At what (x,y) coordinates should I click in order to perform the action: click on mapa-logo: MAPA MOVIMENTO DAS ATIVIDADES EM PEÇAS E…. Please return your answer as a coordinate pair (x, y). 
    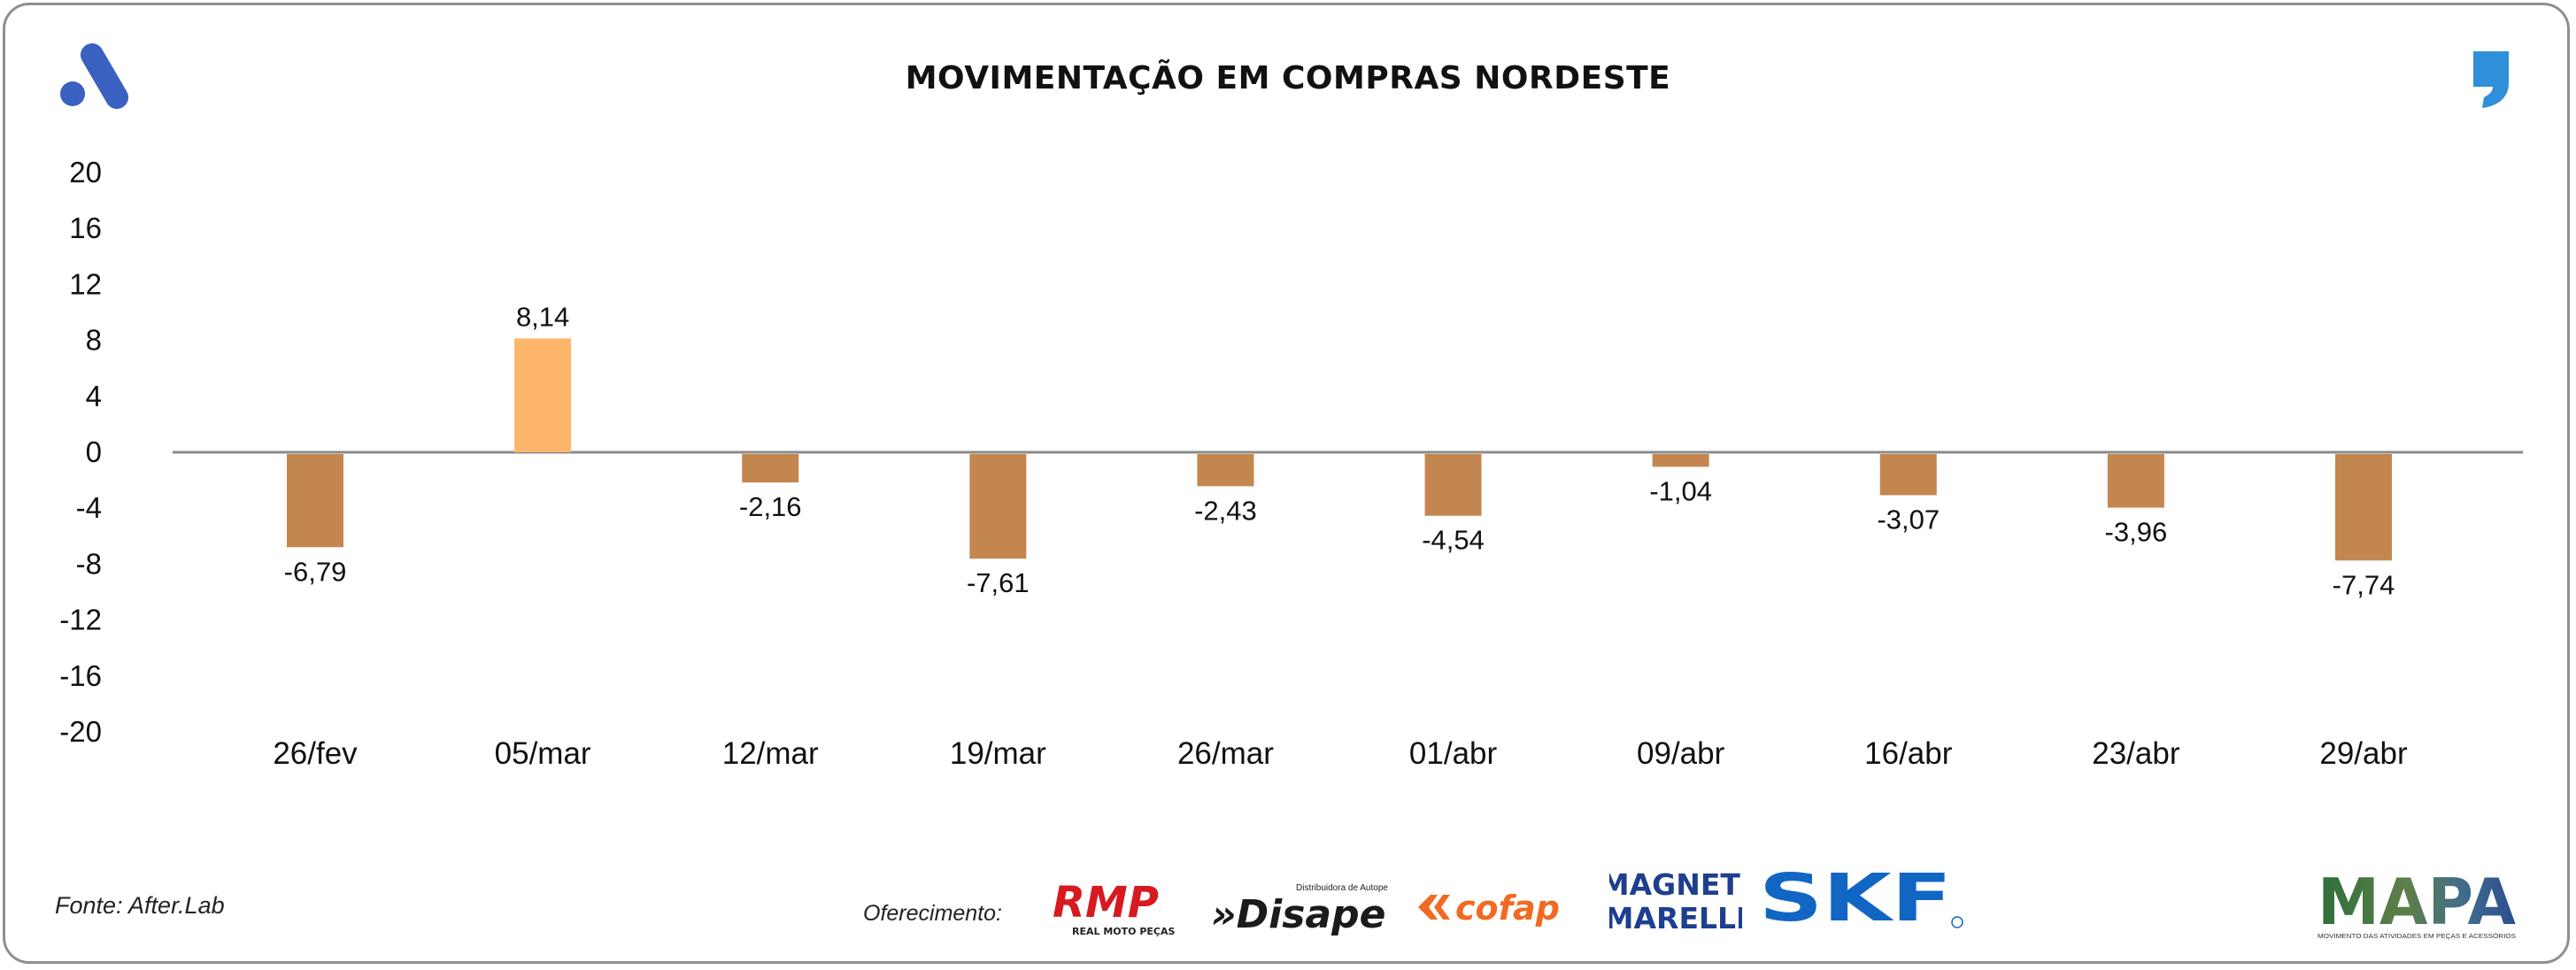
    Looking at the image, I should click on (2417, 904).